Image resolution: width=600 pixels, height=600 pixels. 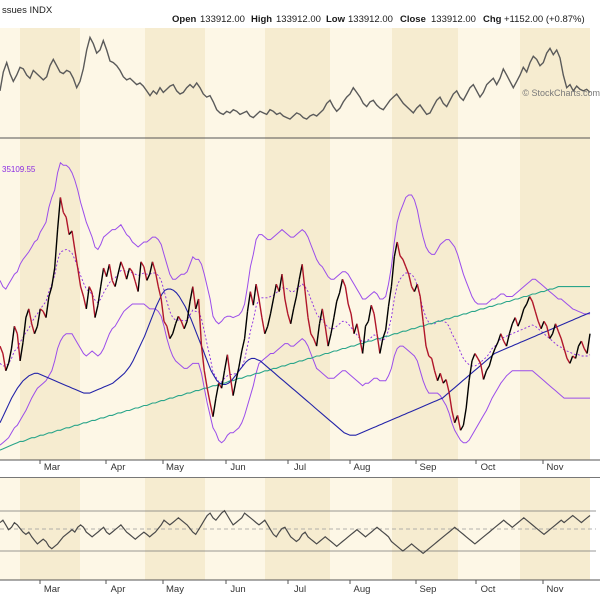 What do you see at coordinates (27, 10) in the screenshot?
I see `chart-title: ssues INDX` at bounding box center [27, 10].